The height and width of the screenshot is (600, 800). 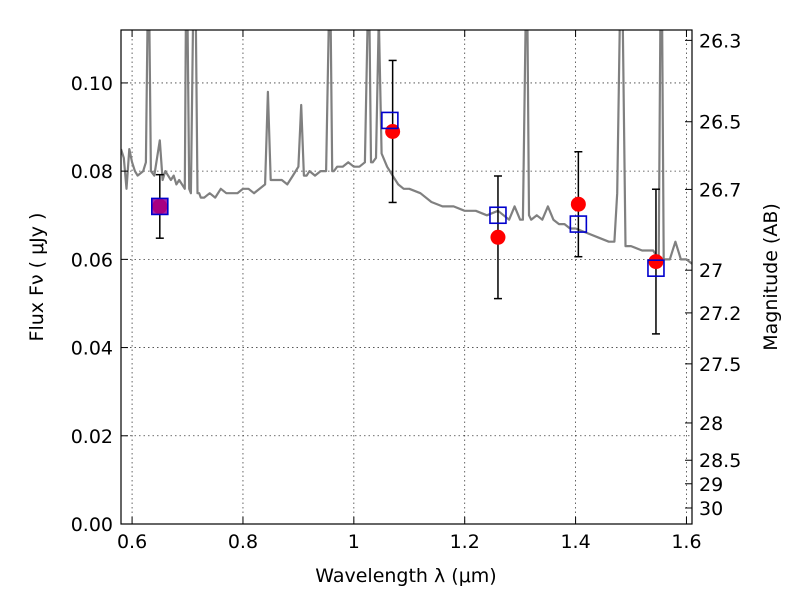 I want to click on y-axis: 0.00 0.02 0.04 0.06 0.08 0.10, so click(x=99, y=304).